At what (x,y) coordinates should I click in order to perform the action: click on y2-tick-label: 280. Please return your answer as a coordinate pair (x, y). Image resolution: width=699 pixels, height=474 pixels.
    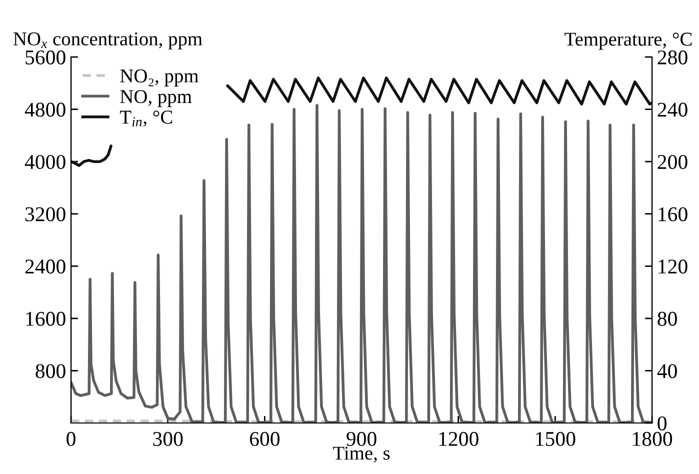
    Looking at the image, I should click on (673, 57).